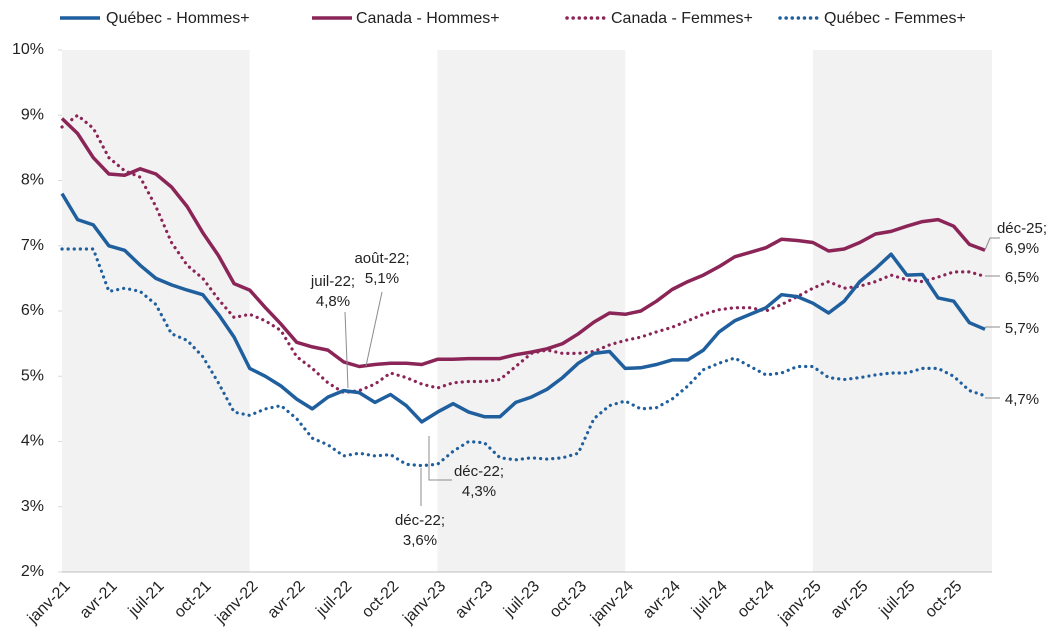  Describe the element at coordinates (756, 600) in the screenshot. I see `x-tick-label: oct-24` at that location.